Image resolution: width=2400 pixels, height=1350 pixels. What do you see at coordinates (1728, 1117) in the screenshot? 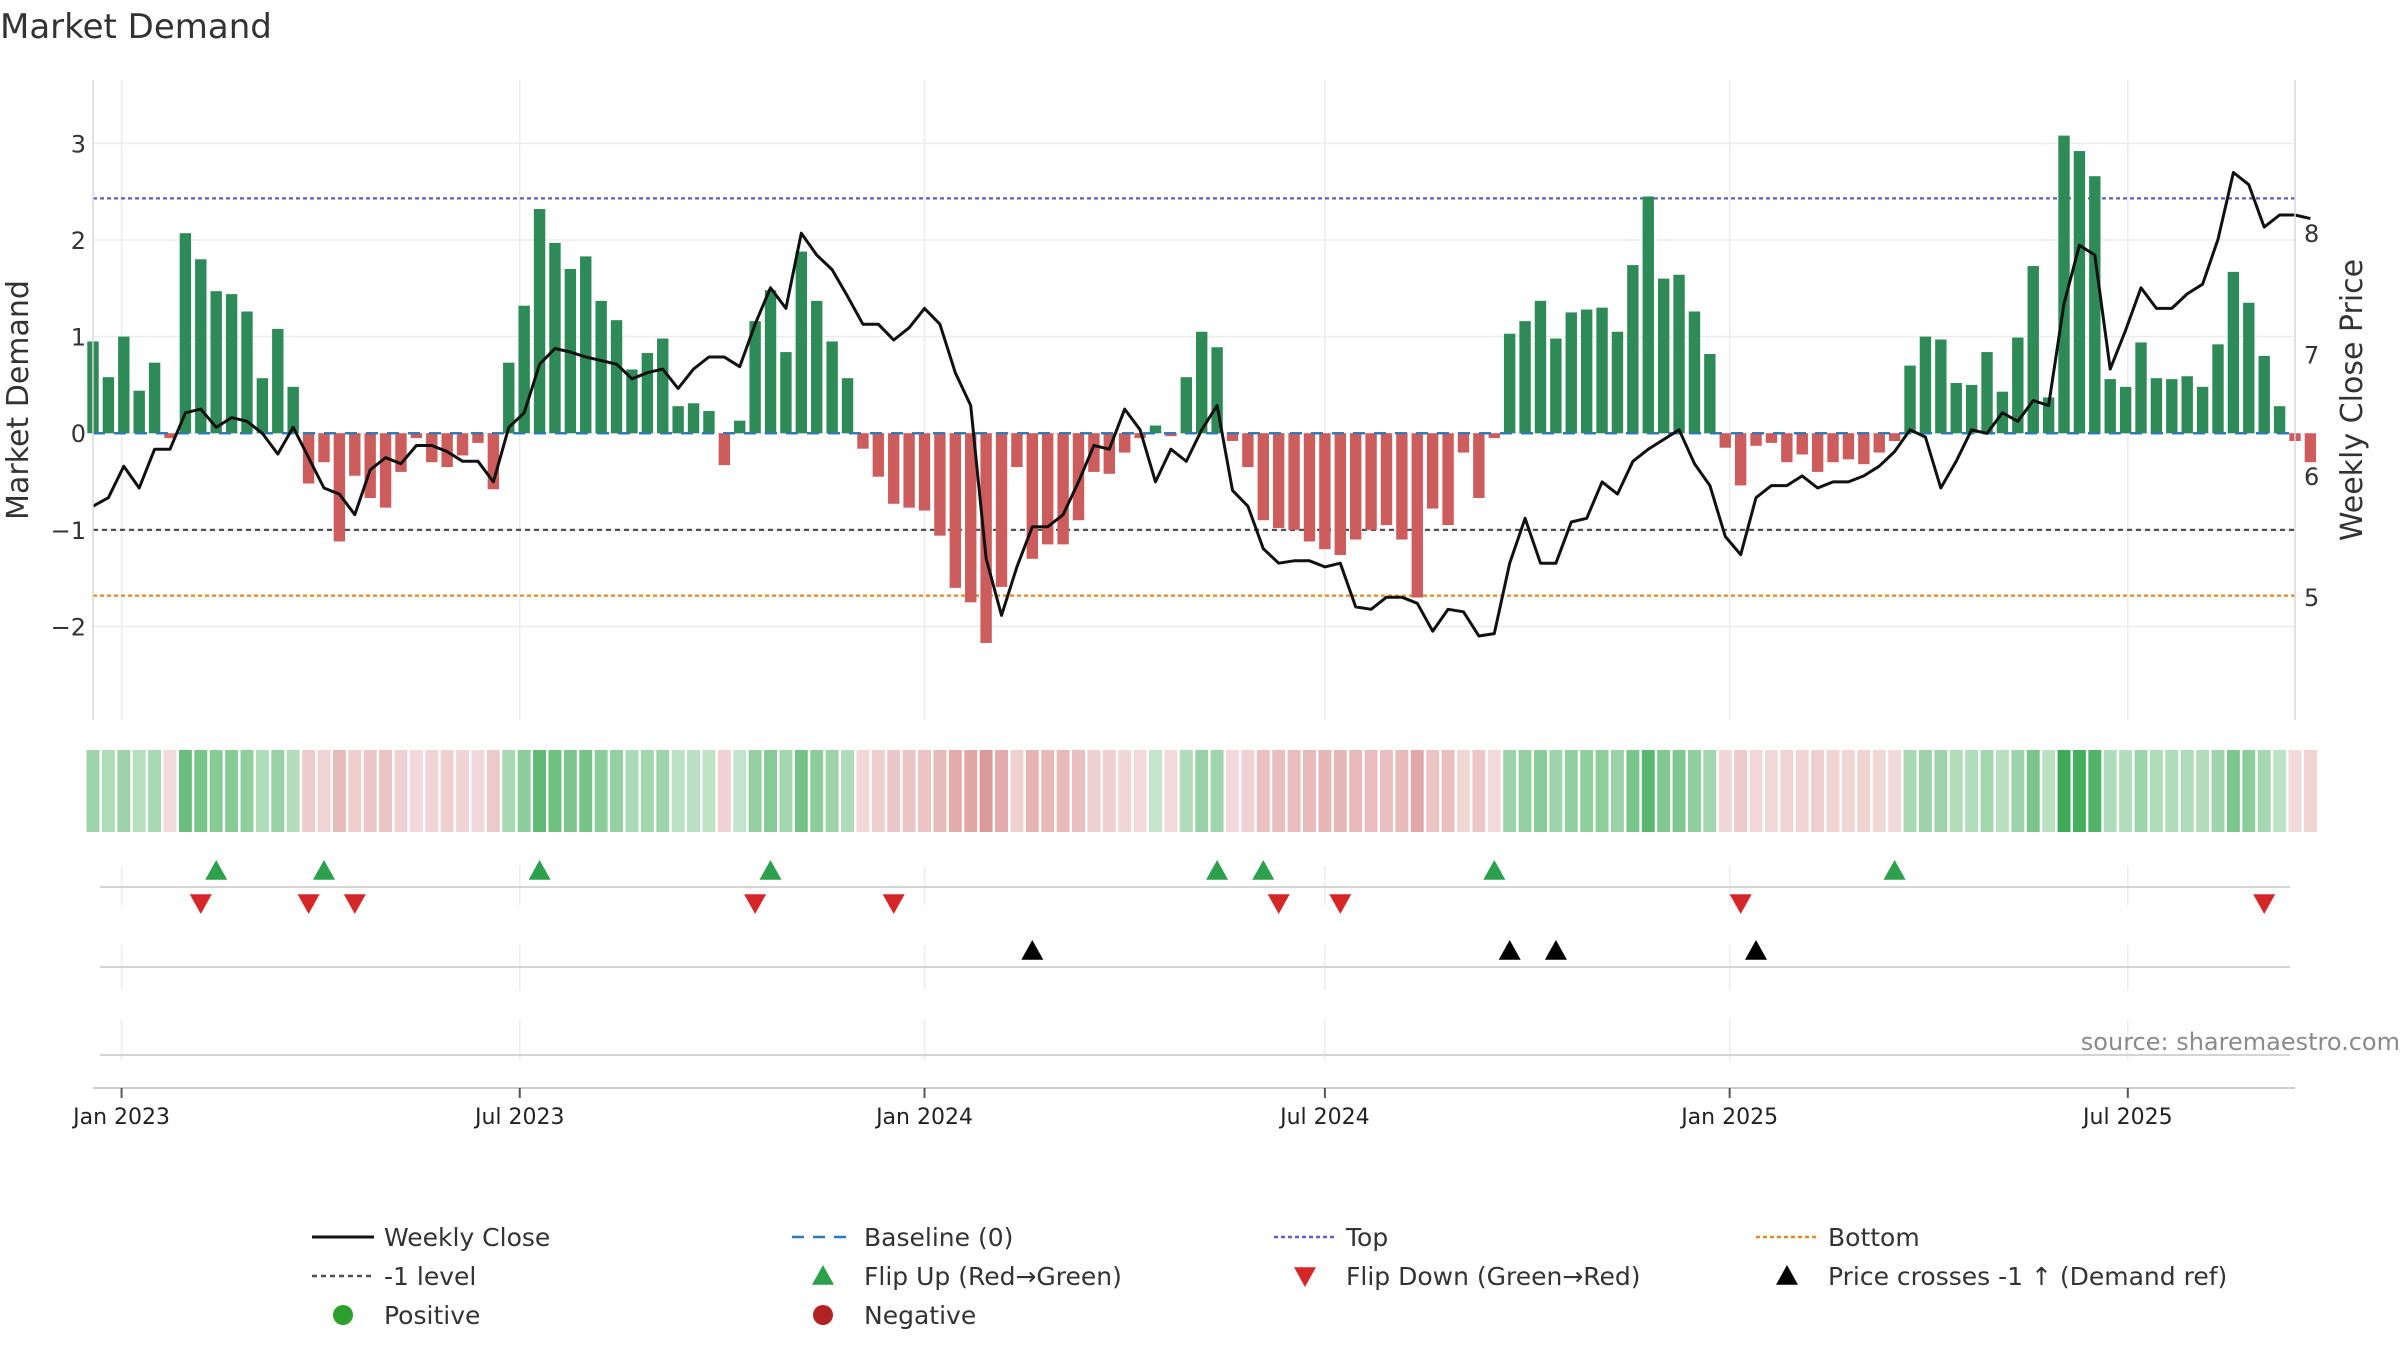
I see `x-tick-label: Jan 2025` at bounding box center [1728, 1117].